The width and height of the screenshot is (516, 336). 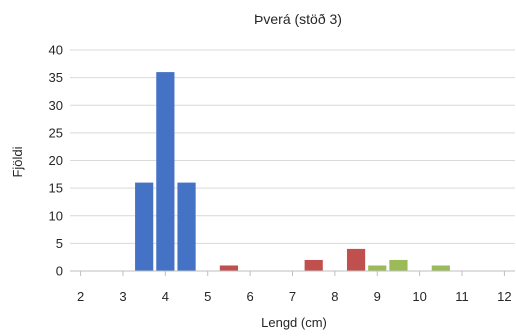 I want to click on y-tick-label: 5, so click(x=59, y=243).